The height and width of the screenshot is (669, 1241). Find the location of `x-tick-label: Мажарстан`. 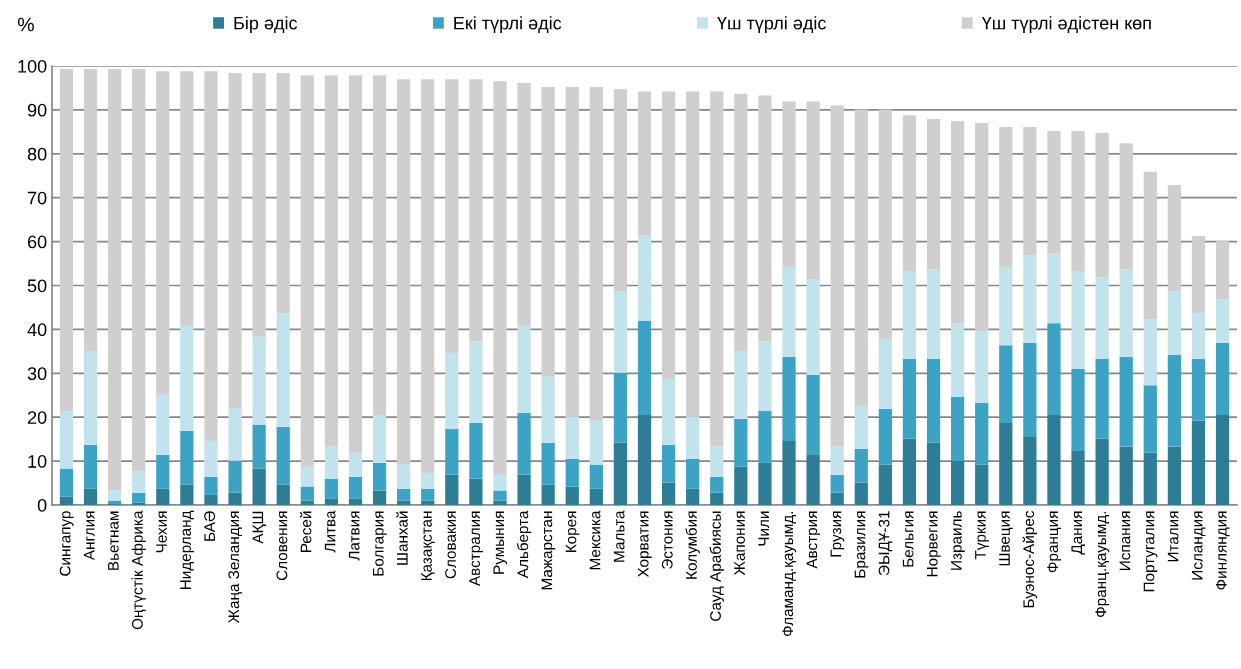

x-tick-label: Мажарстан is located at coordinates (548, 550).